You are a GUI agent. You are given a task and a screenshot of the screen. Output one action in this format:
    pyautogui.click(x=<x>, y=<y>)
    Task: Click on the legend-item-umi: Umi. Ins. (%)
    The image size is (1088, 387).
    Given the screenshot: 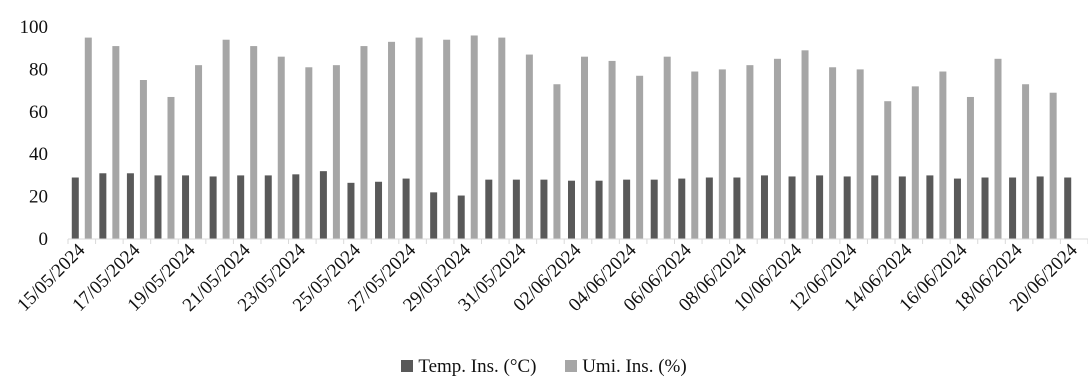 What is the action you would take?
    pyautogui.click(x=626, y=367)
    